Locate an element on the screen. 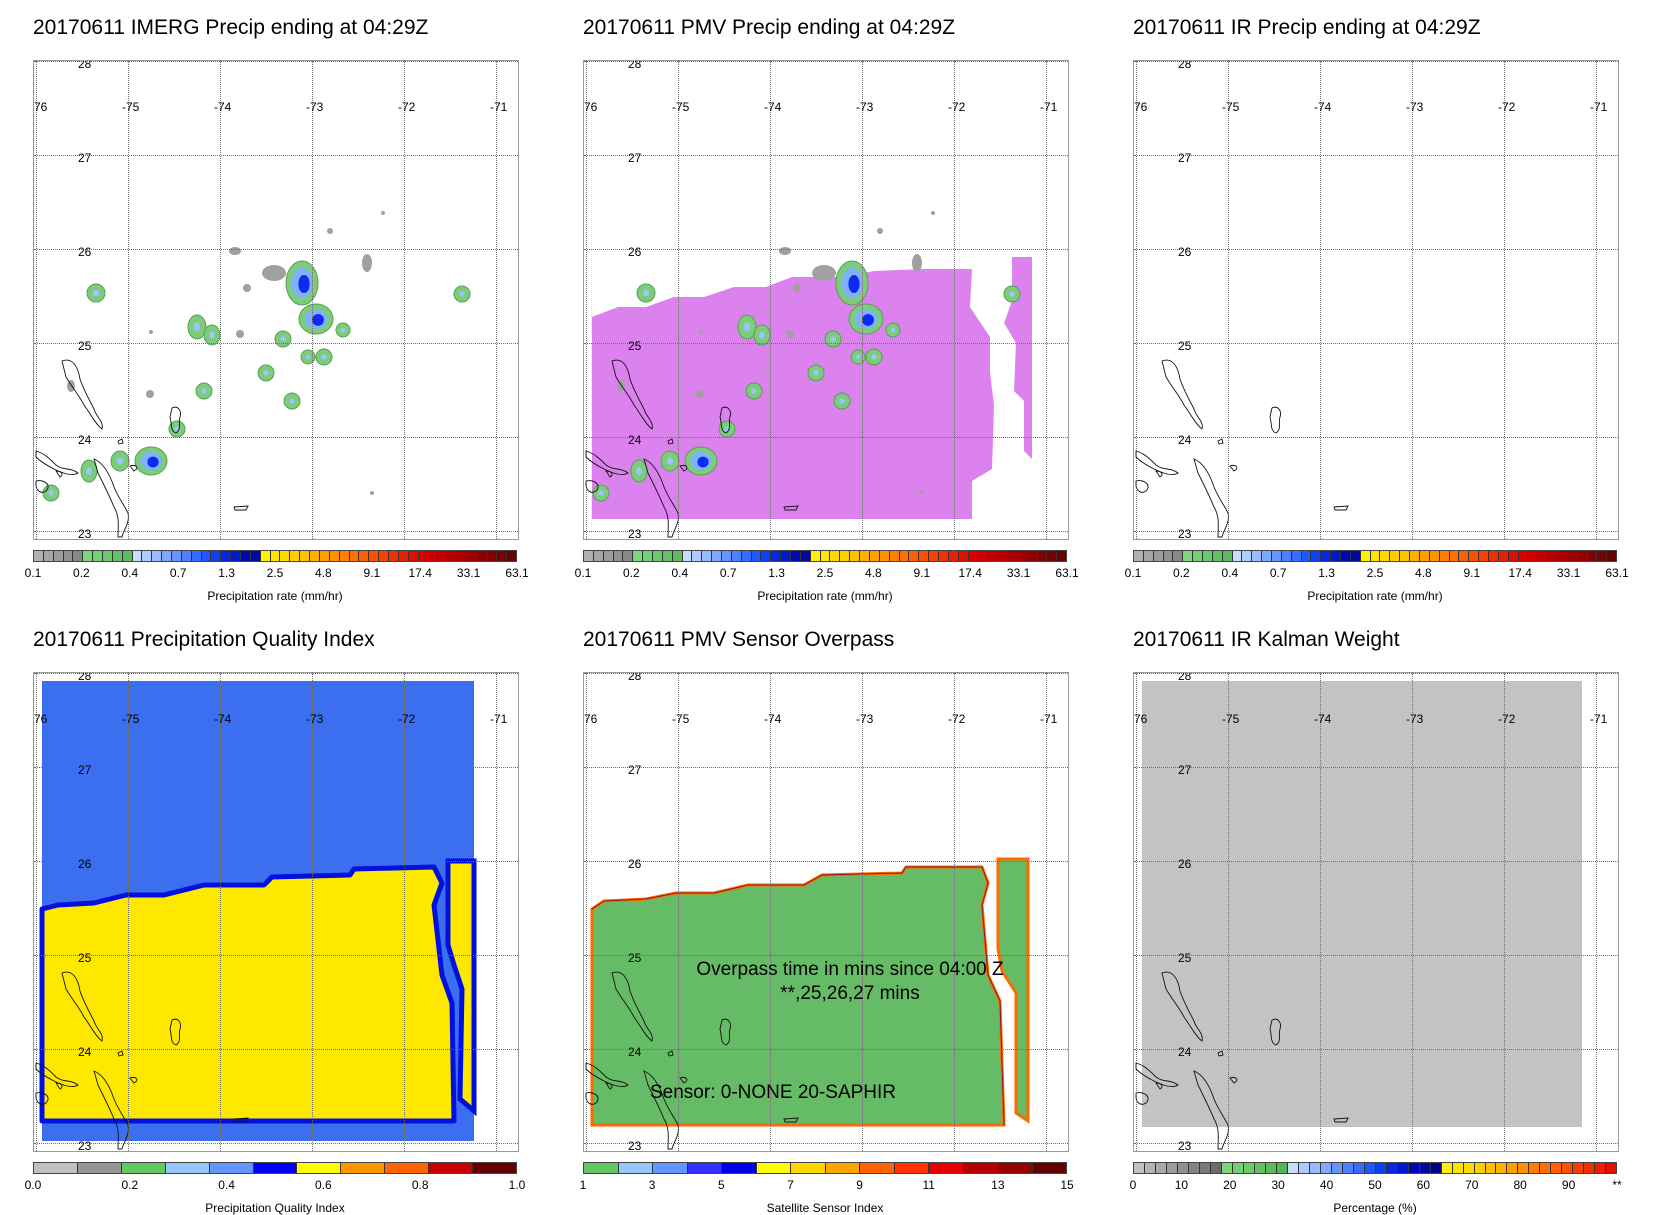 This screenshot has height=1215, width=1653. colorbar-tick-label: 40 is located at coordinates (1326, 1185).